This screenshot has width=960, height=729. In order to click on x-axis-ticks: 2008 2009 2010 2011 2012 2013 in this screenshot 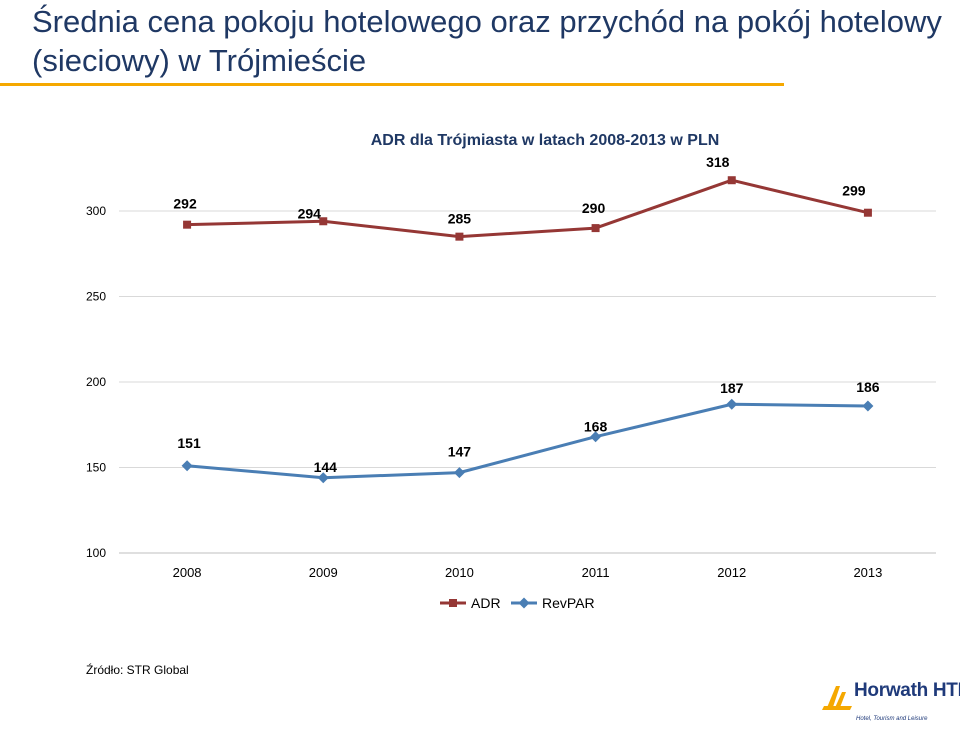, I will do `click(528, 572)`.